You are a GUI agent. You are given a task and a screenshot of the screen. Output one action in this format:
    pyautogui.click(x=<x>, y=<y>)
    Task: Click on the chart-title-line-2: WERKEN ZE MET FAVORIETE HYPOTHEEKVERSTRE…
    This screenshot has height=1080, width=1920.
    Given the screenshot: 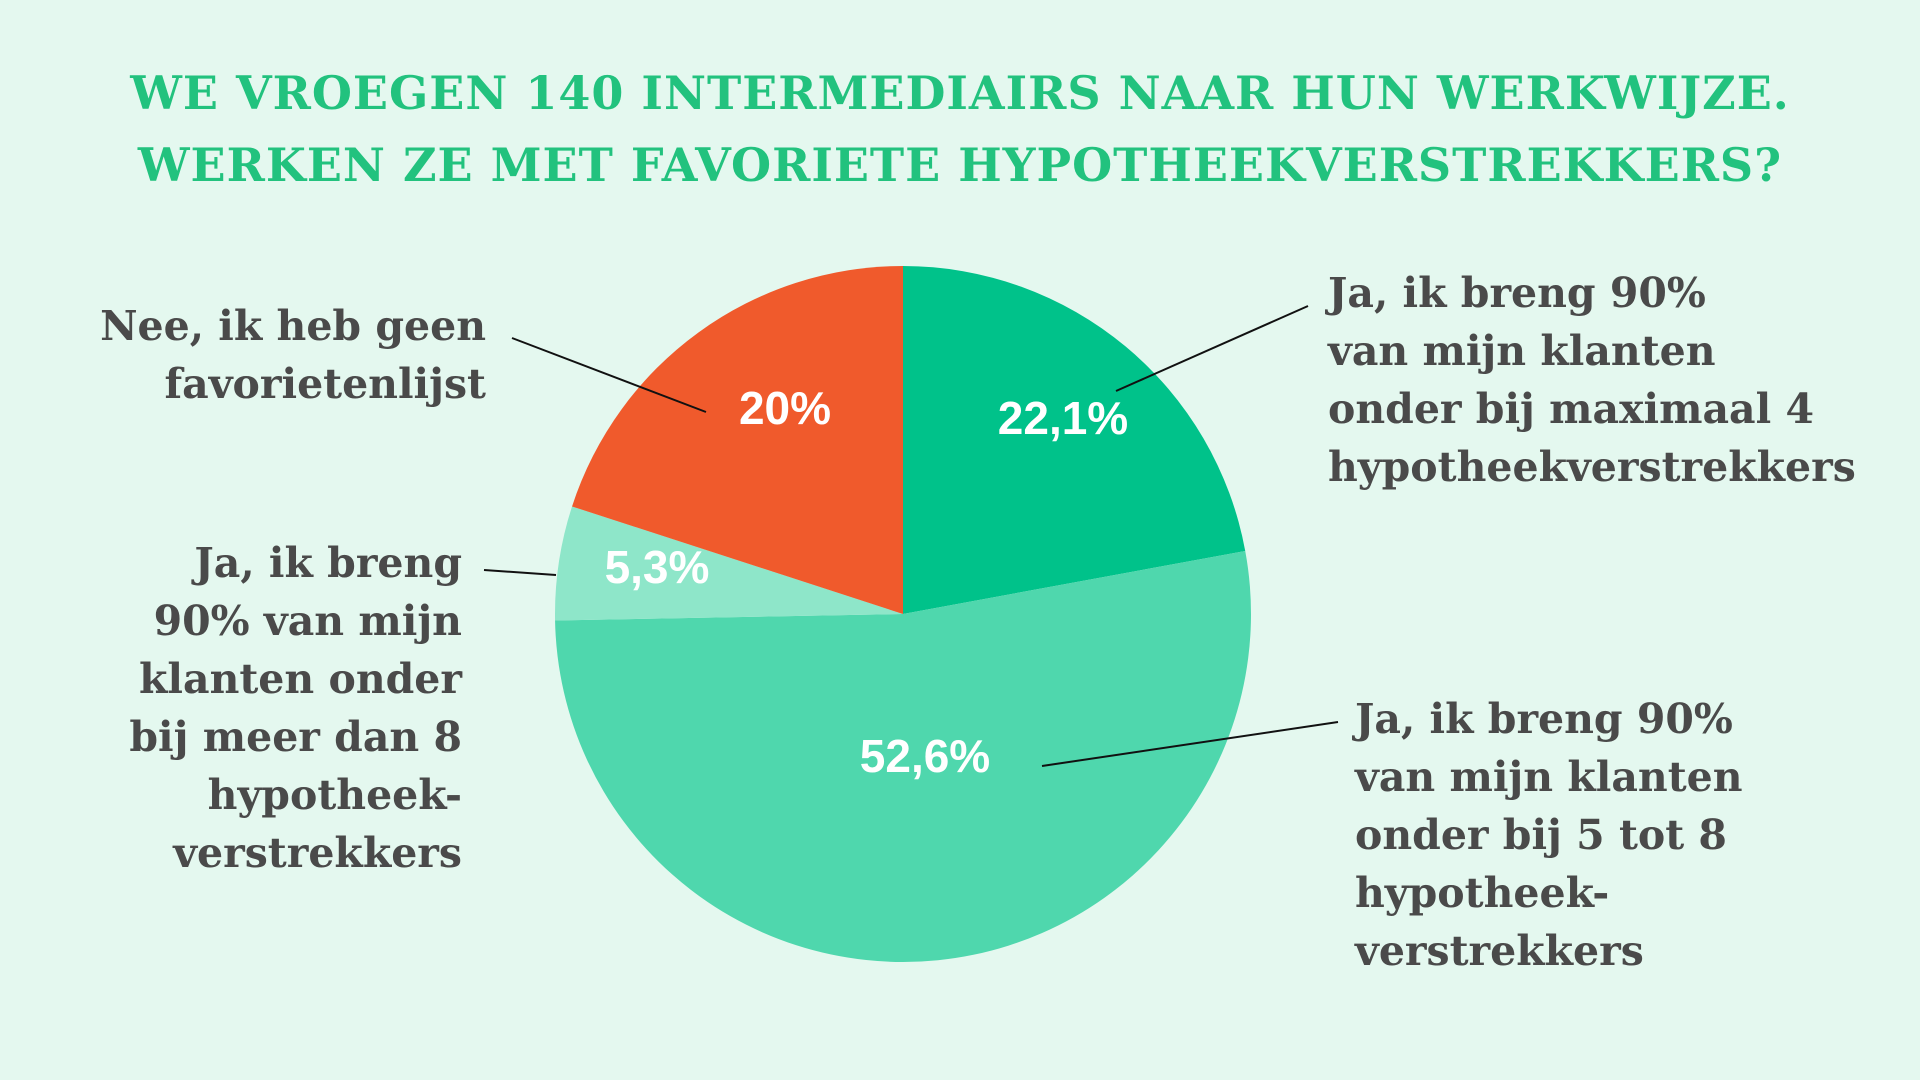 What is the action you would take?
    pyautogui.click(x=960, y=165)
    